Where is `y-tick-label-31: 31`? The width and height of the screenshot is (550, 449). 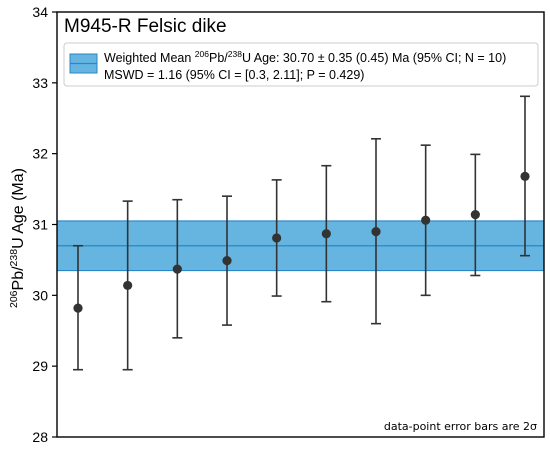
y-tick-label-31: 31 is located at coordinates (40, 225).